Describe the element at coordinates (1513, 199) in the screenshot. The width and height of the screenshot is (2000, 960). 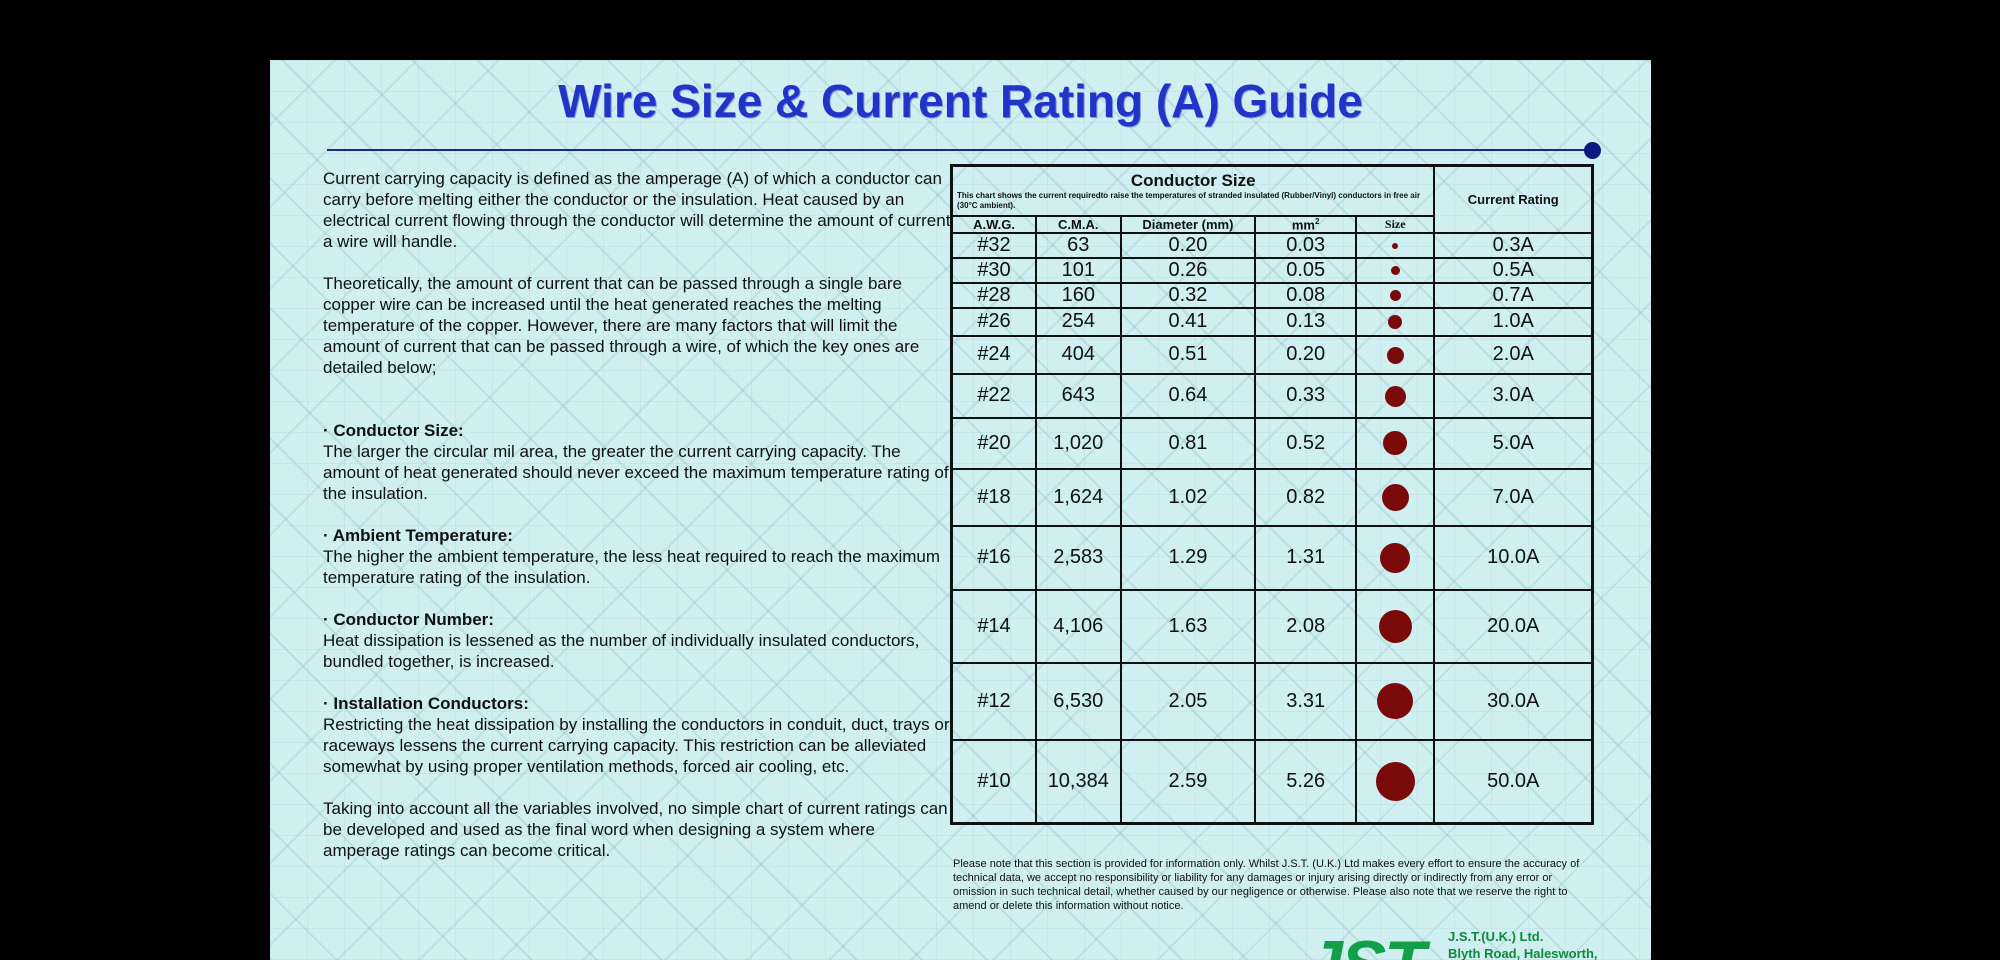
I see `current-rating-header: Current Rating` at that location.